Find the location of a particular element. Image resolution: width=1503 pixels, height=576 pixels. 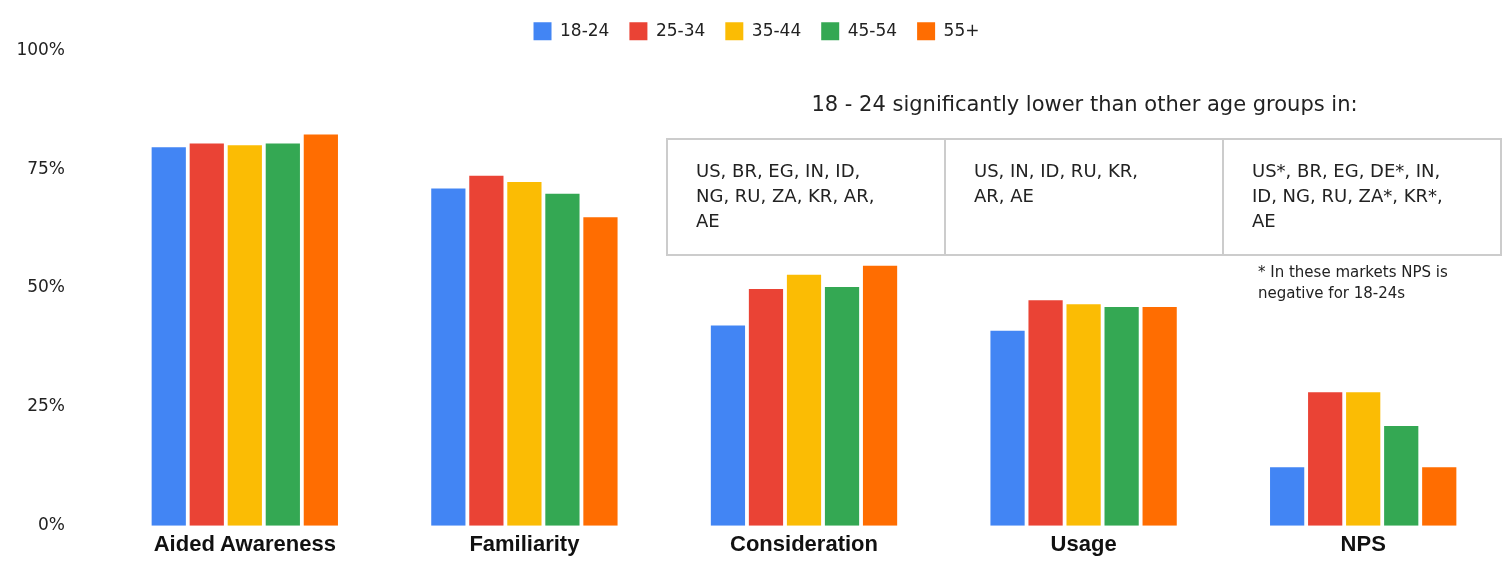

legend-label: 35-44 is located at coordinates (776, 29).